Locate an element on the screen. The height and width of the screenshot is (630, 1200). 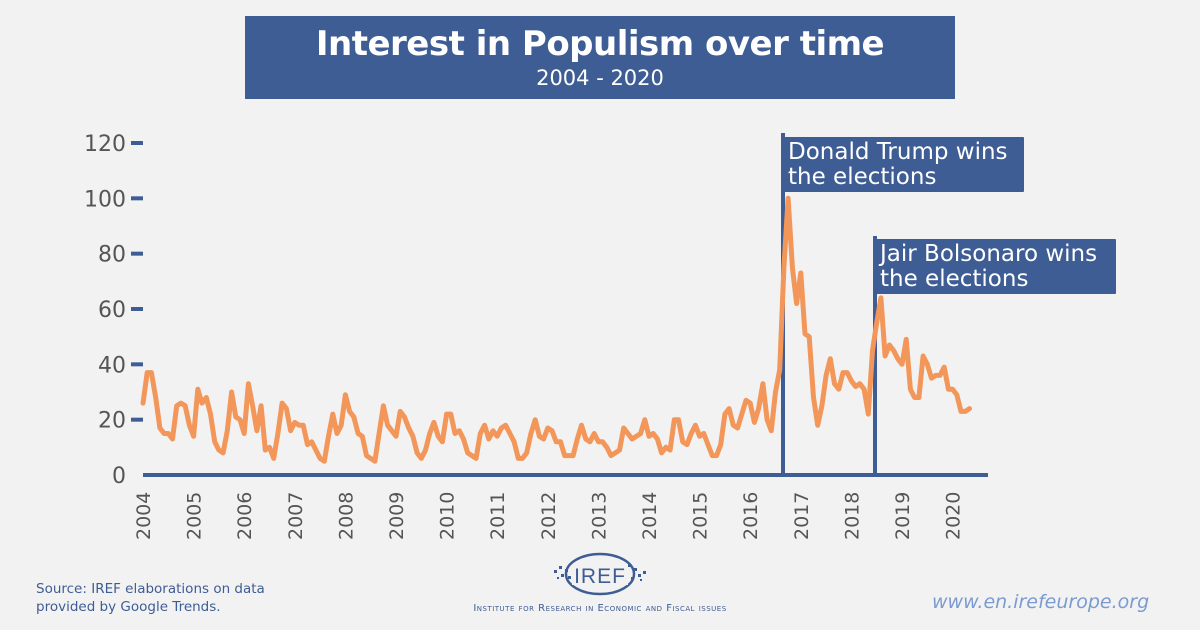
y-axis: 0 20 40 60 80 100 120 is located at coordinates (113, 310).